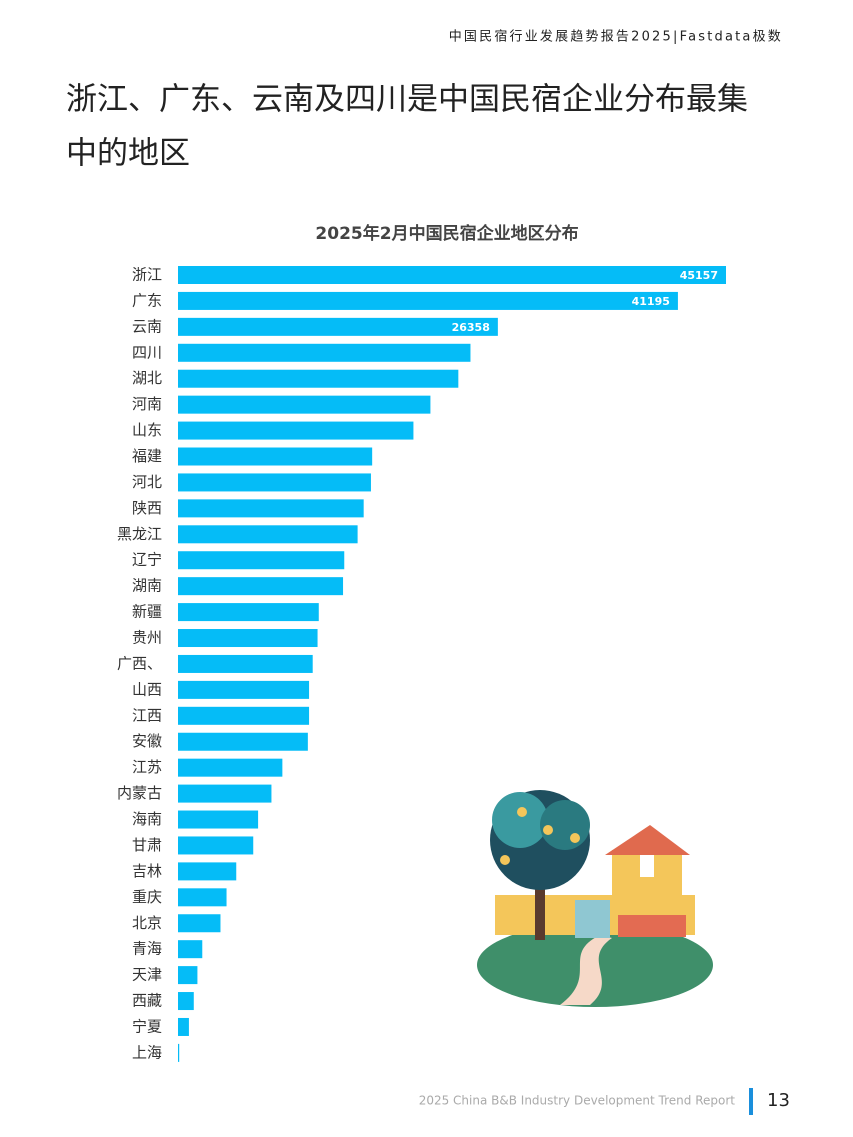  What do you see at coordinates (147, 715) in the screenshot?
I see `category-label: 江西` at bounding box center [147, 715].